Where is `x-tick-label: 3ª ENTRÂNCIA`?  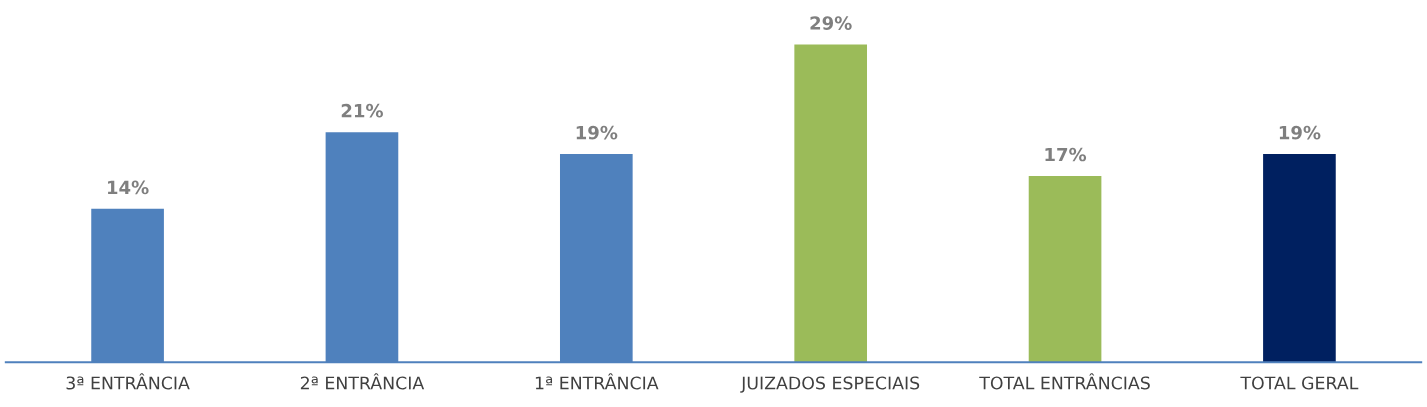
x-tick-label: 3ª ENTRÂNCIA is located at coordinates (128, 381).